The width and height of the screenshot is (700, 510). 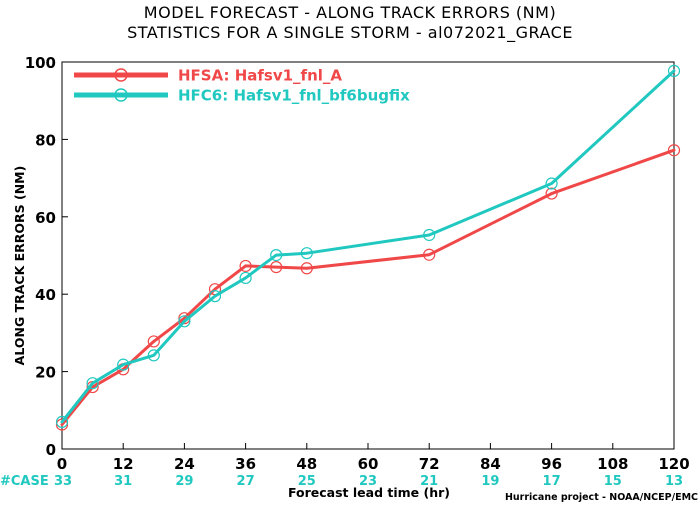 I want to click on y-tick-label-20: 20, so click(x=45, y=373).